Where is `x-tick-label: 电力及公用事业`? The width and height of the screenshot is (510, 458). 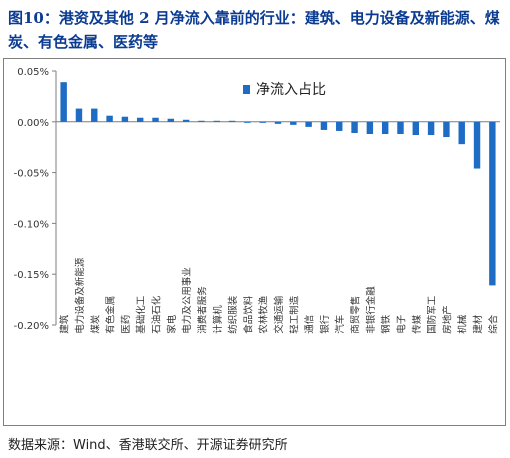 x-tick-label: 电力及公用事业 is located at coordinates (187, 300).